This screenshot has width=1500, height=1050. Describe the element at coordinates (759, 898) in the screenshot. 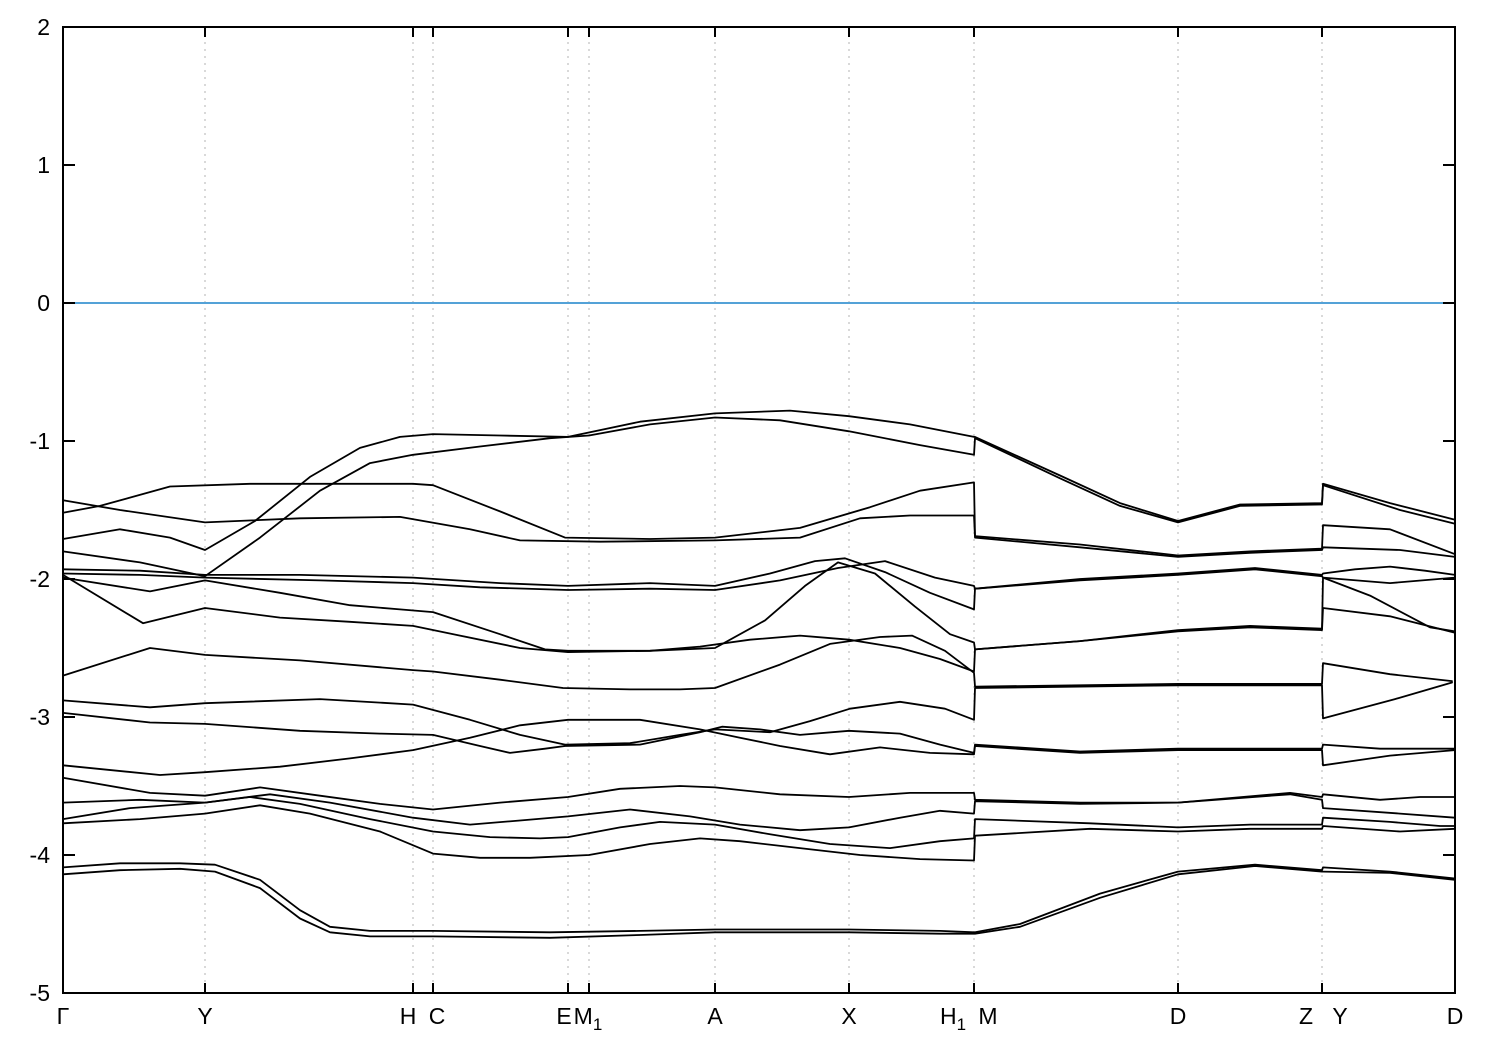

I see `band-17-line` at that location.